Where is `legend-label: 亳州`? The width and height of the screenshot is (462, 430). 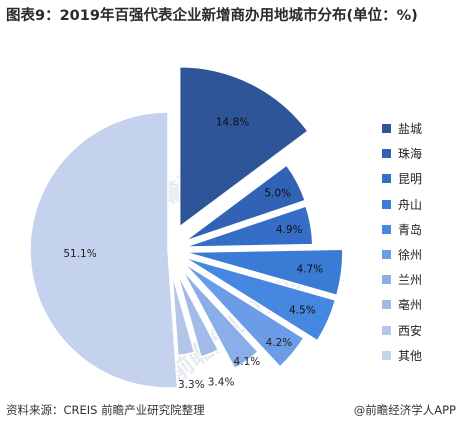
legend-label: 亳州 is located at coordinates (410, 305).